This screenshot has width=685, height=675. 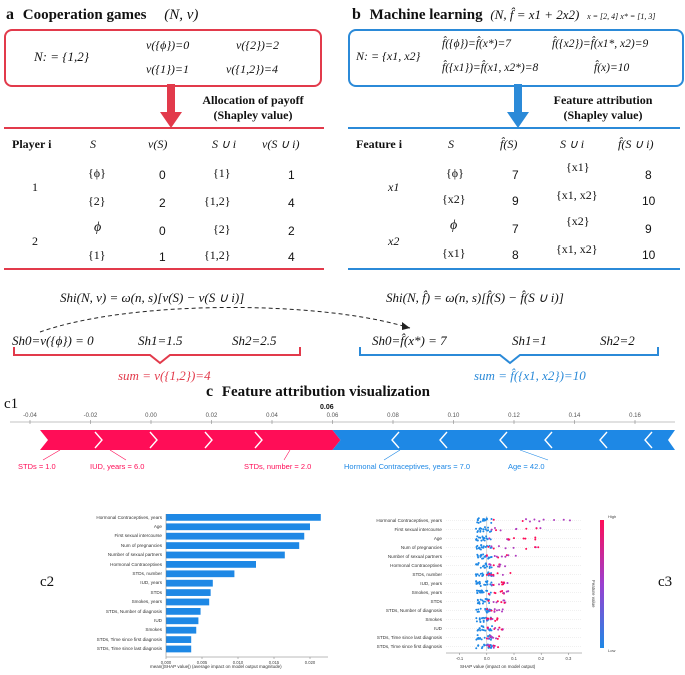 What do you see at coordinates (157, 526) in the screenshot?
I see `bar-feature-label: Age` at bounding box center [157, 526].